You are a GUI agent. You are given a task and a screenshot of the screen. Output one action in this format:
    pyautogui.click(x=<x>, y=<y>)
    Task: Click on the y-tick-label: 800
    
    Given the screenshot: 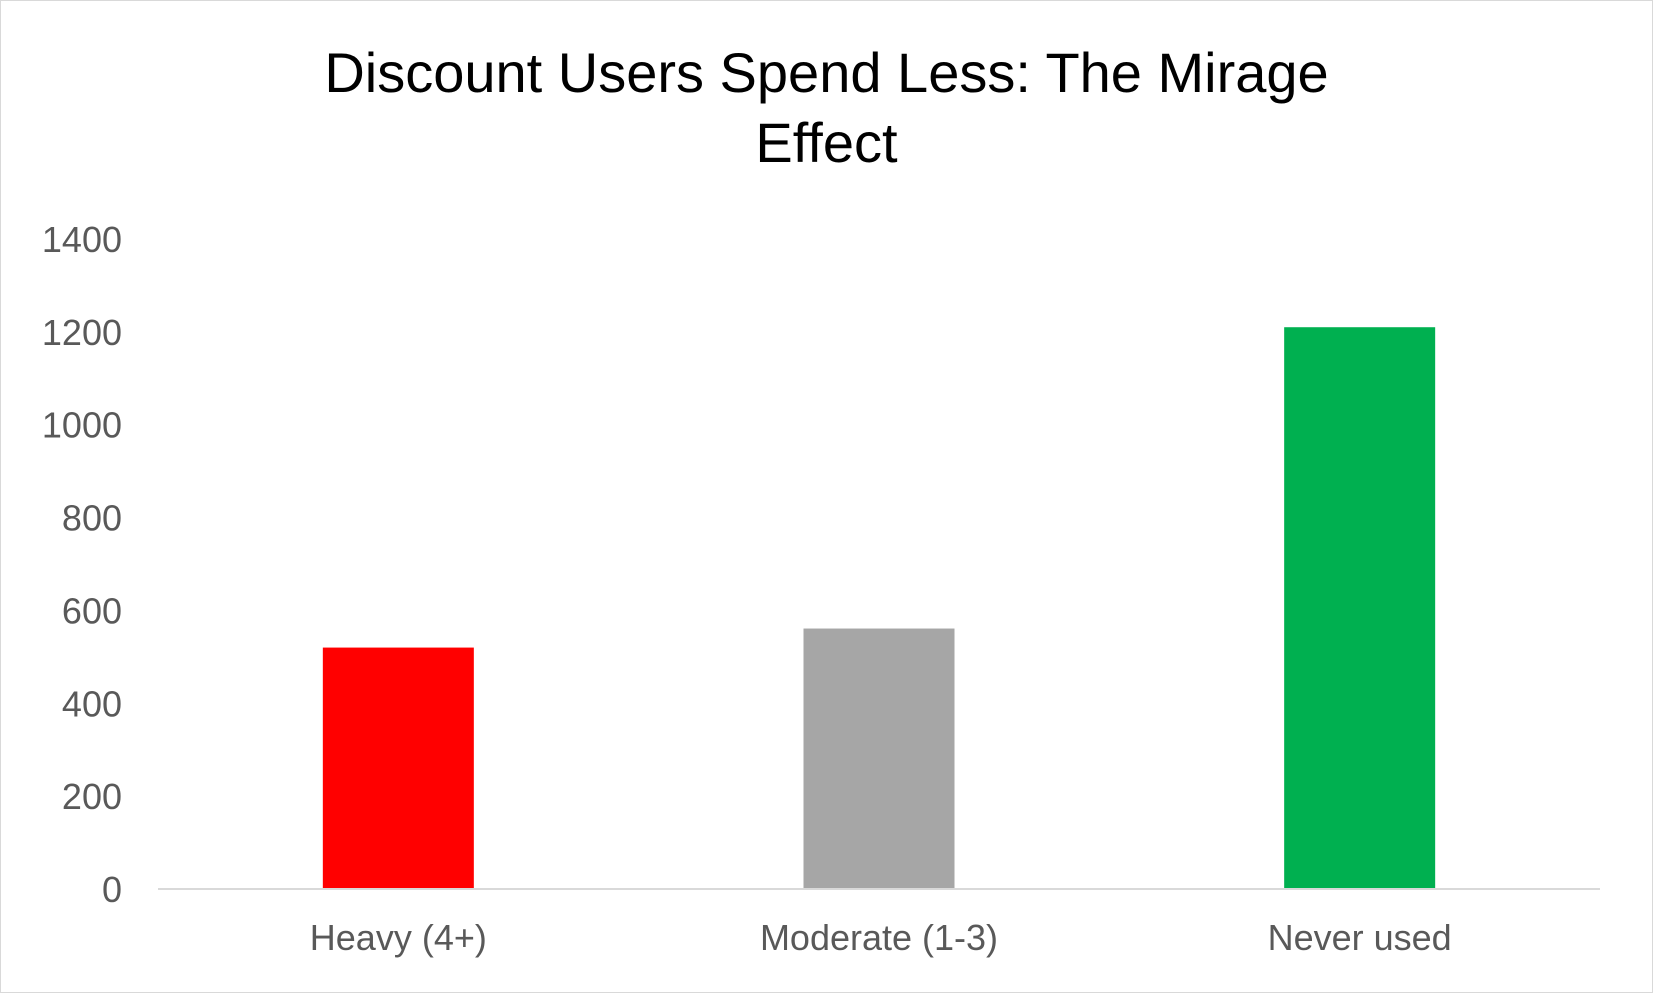 What is the action you would take?
    pyautogui.click(x=92, y=518)
    